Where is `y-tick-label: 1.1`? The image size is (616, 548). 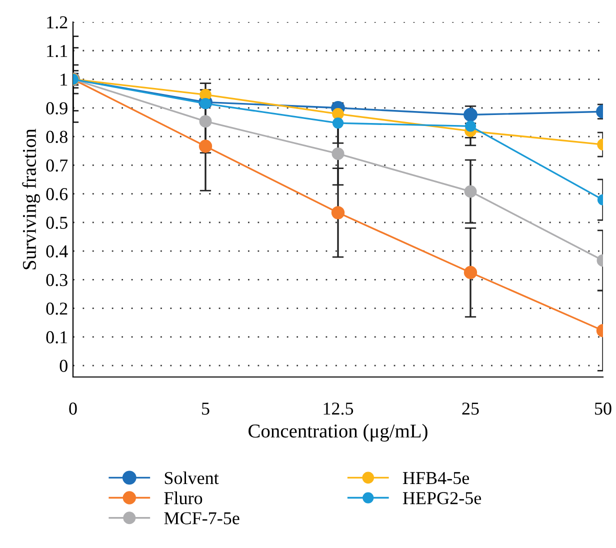
y-tick-label: 1.1 is located at coordinates (57, 51).